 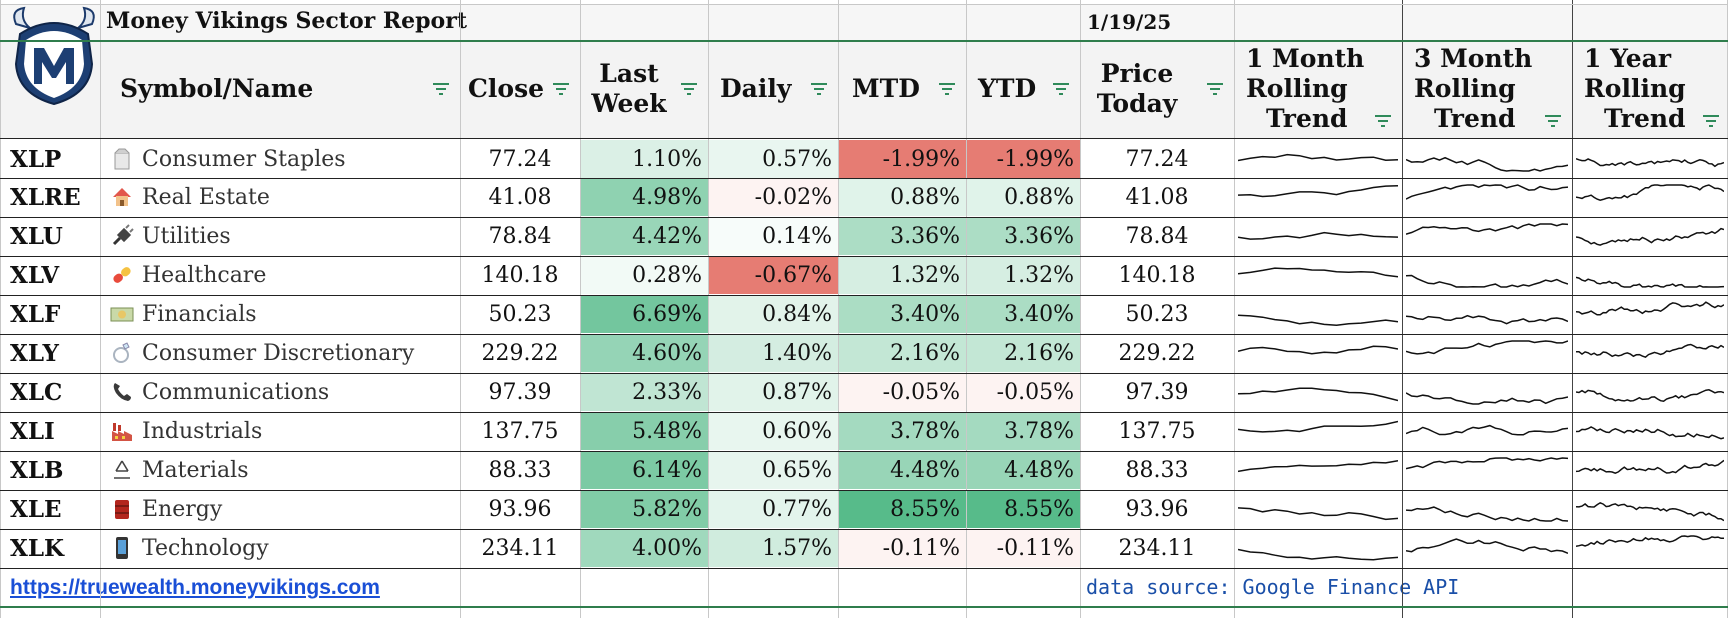 What do you see at coordinates (280, 392) in the screenshot?
I see `cell-name: Communications` at bounding box center [280, 392].